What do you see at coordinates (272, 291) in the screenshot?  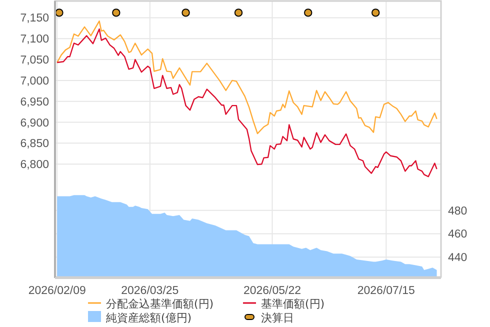 I see `x-tick-label: 2026/05/22` at bounding box center [272, 291].